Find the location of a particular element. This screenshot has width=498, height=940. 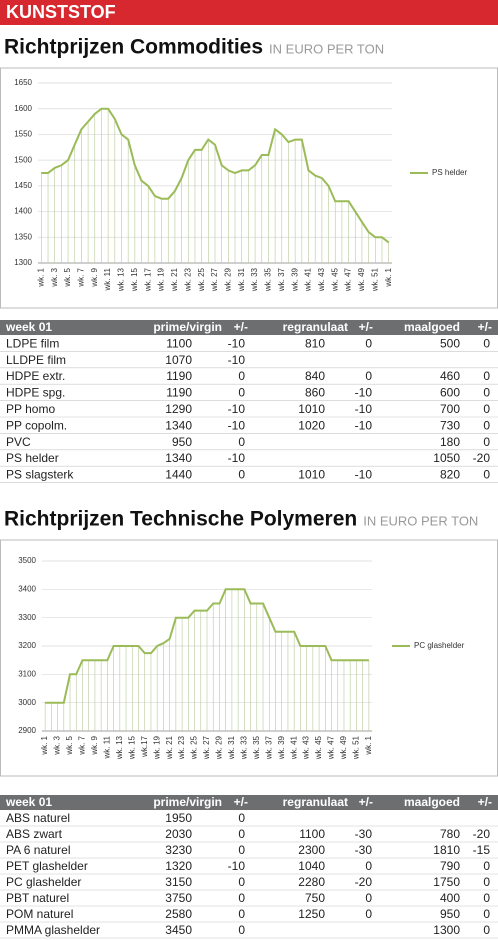

table-cell: 600 is located at coordinates (450, 393).